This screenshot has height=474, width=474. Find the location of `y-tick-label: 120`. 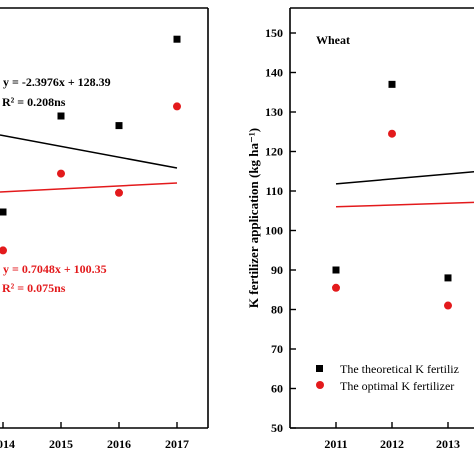

y-tick-label: 120 is located at coordinates (274, 152).